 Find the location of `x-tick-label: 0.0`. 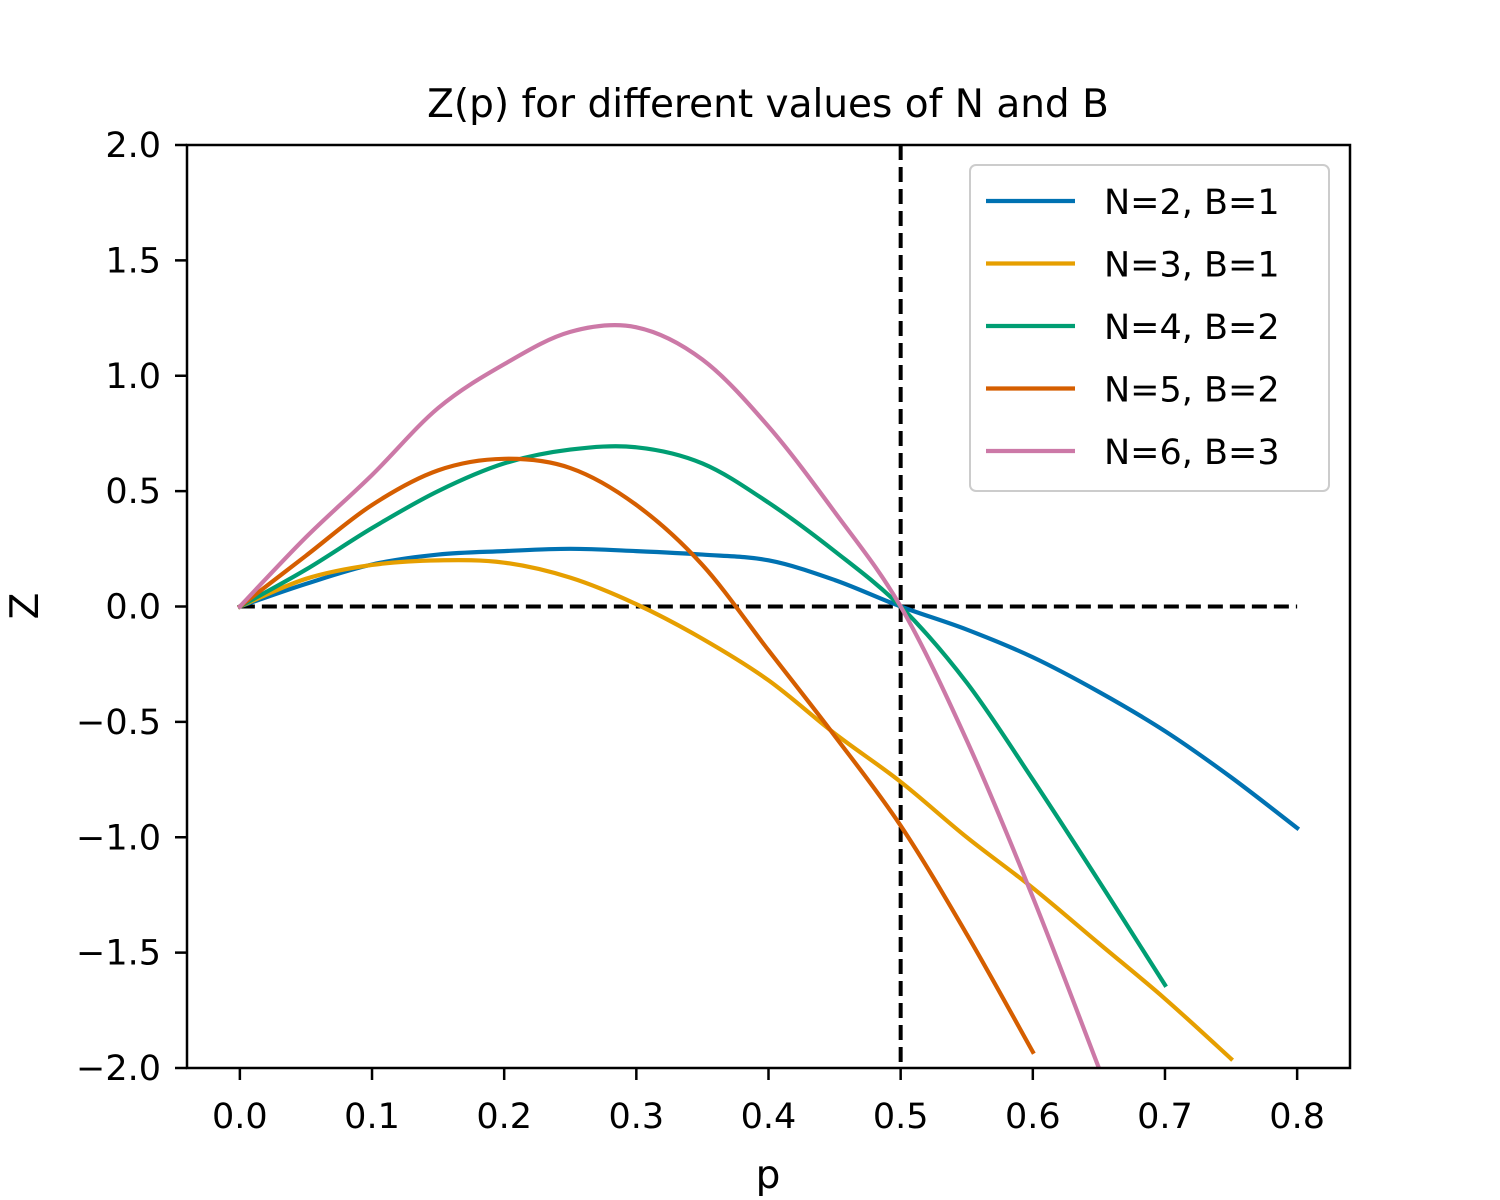

x-tick-label: 0.0 is located at coordinates (240, 1117).